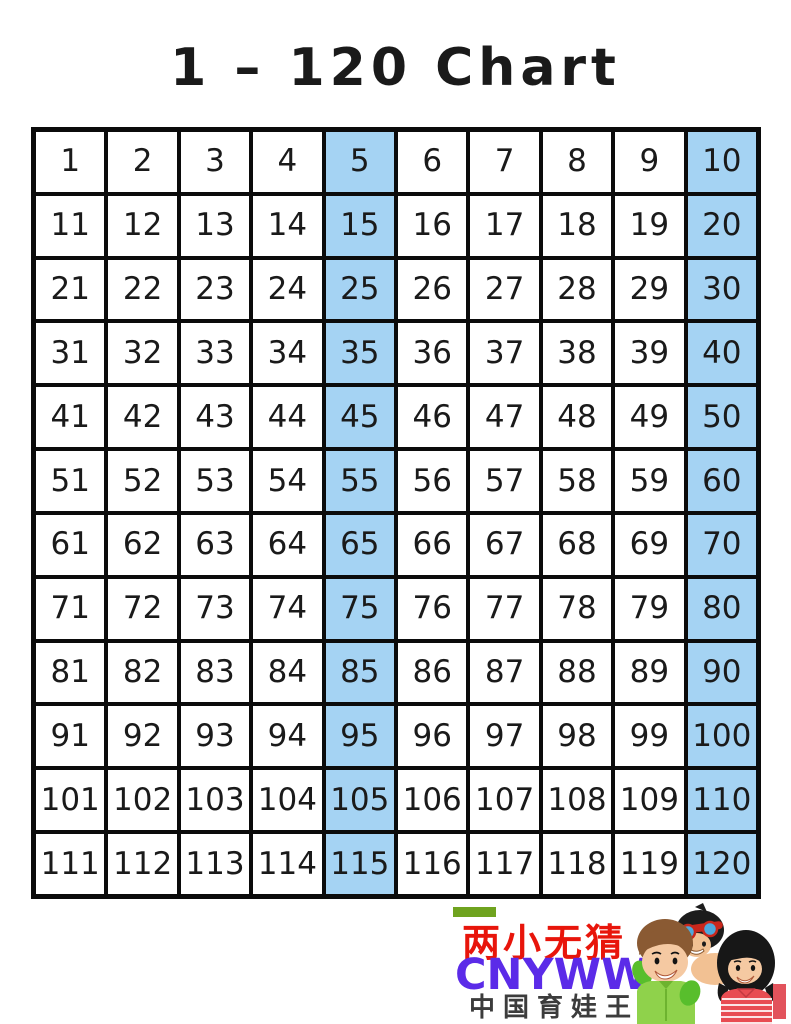 This screenshot has width=791, height=1024. Describe the element at coordinates (215, 481) in the screenshot. I see `grid-cell-53: 53` at that location.